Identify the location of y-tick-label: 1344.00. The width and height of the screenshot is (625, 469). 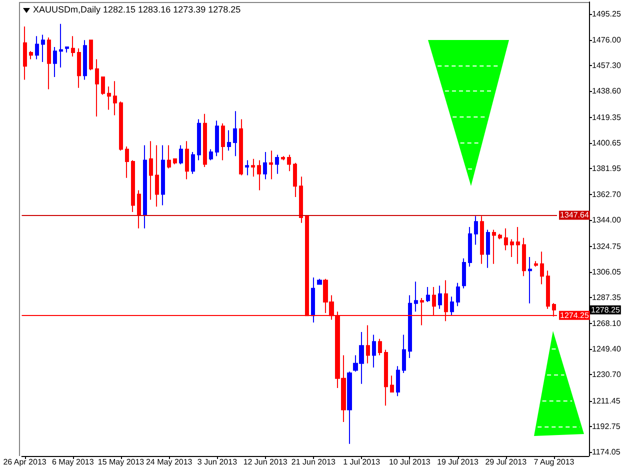
(607, 220).